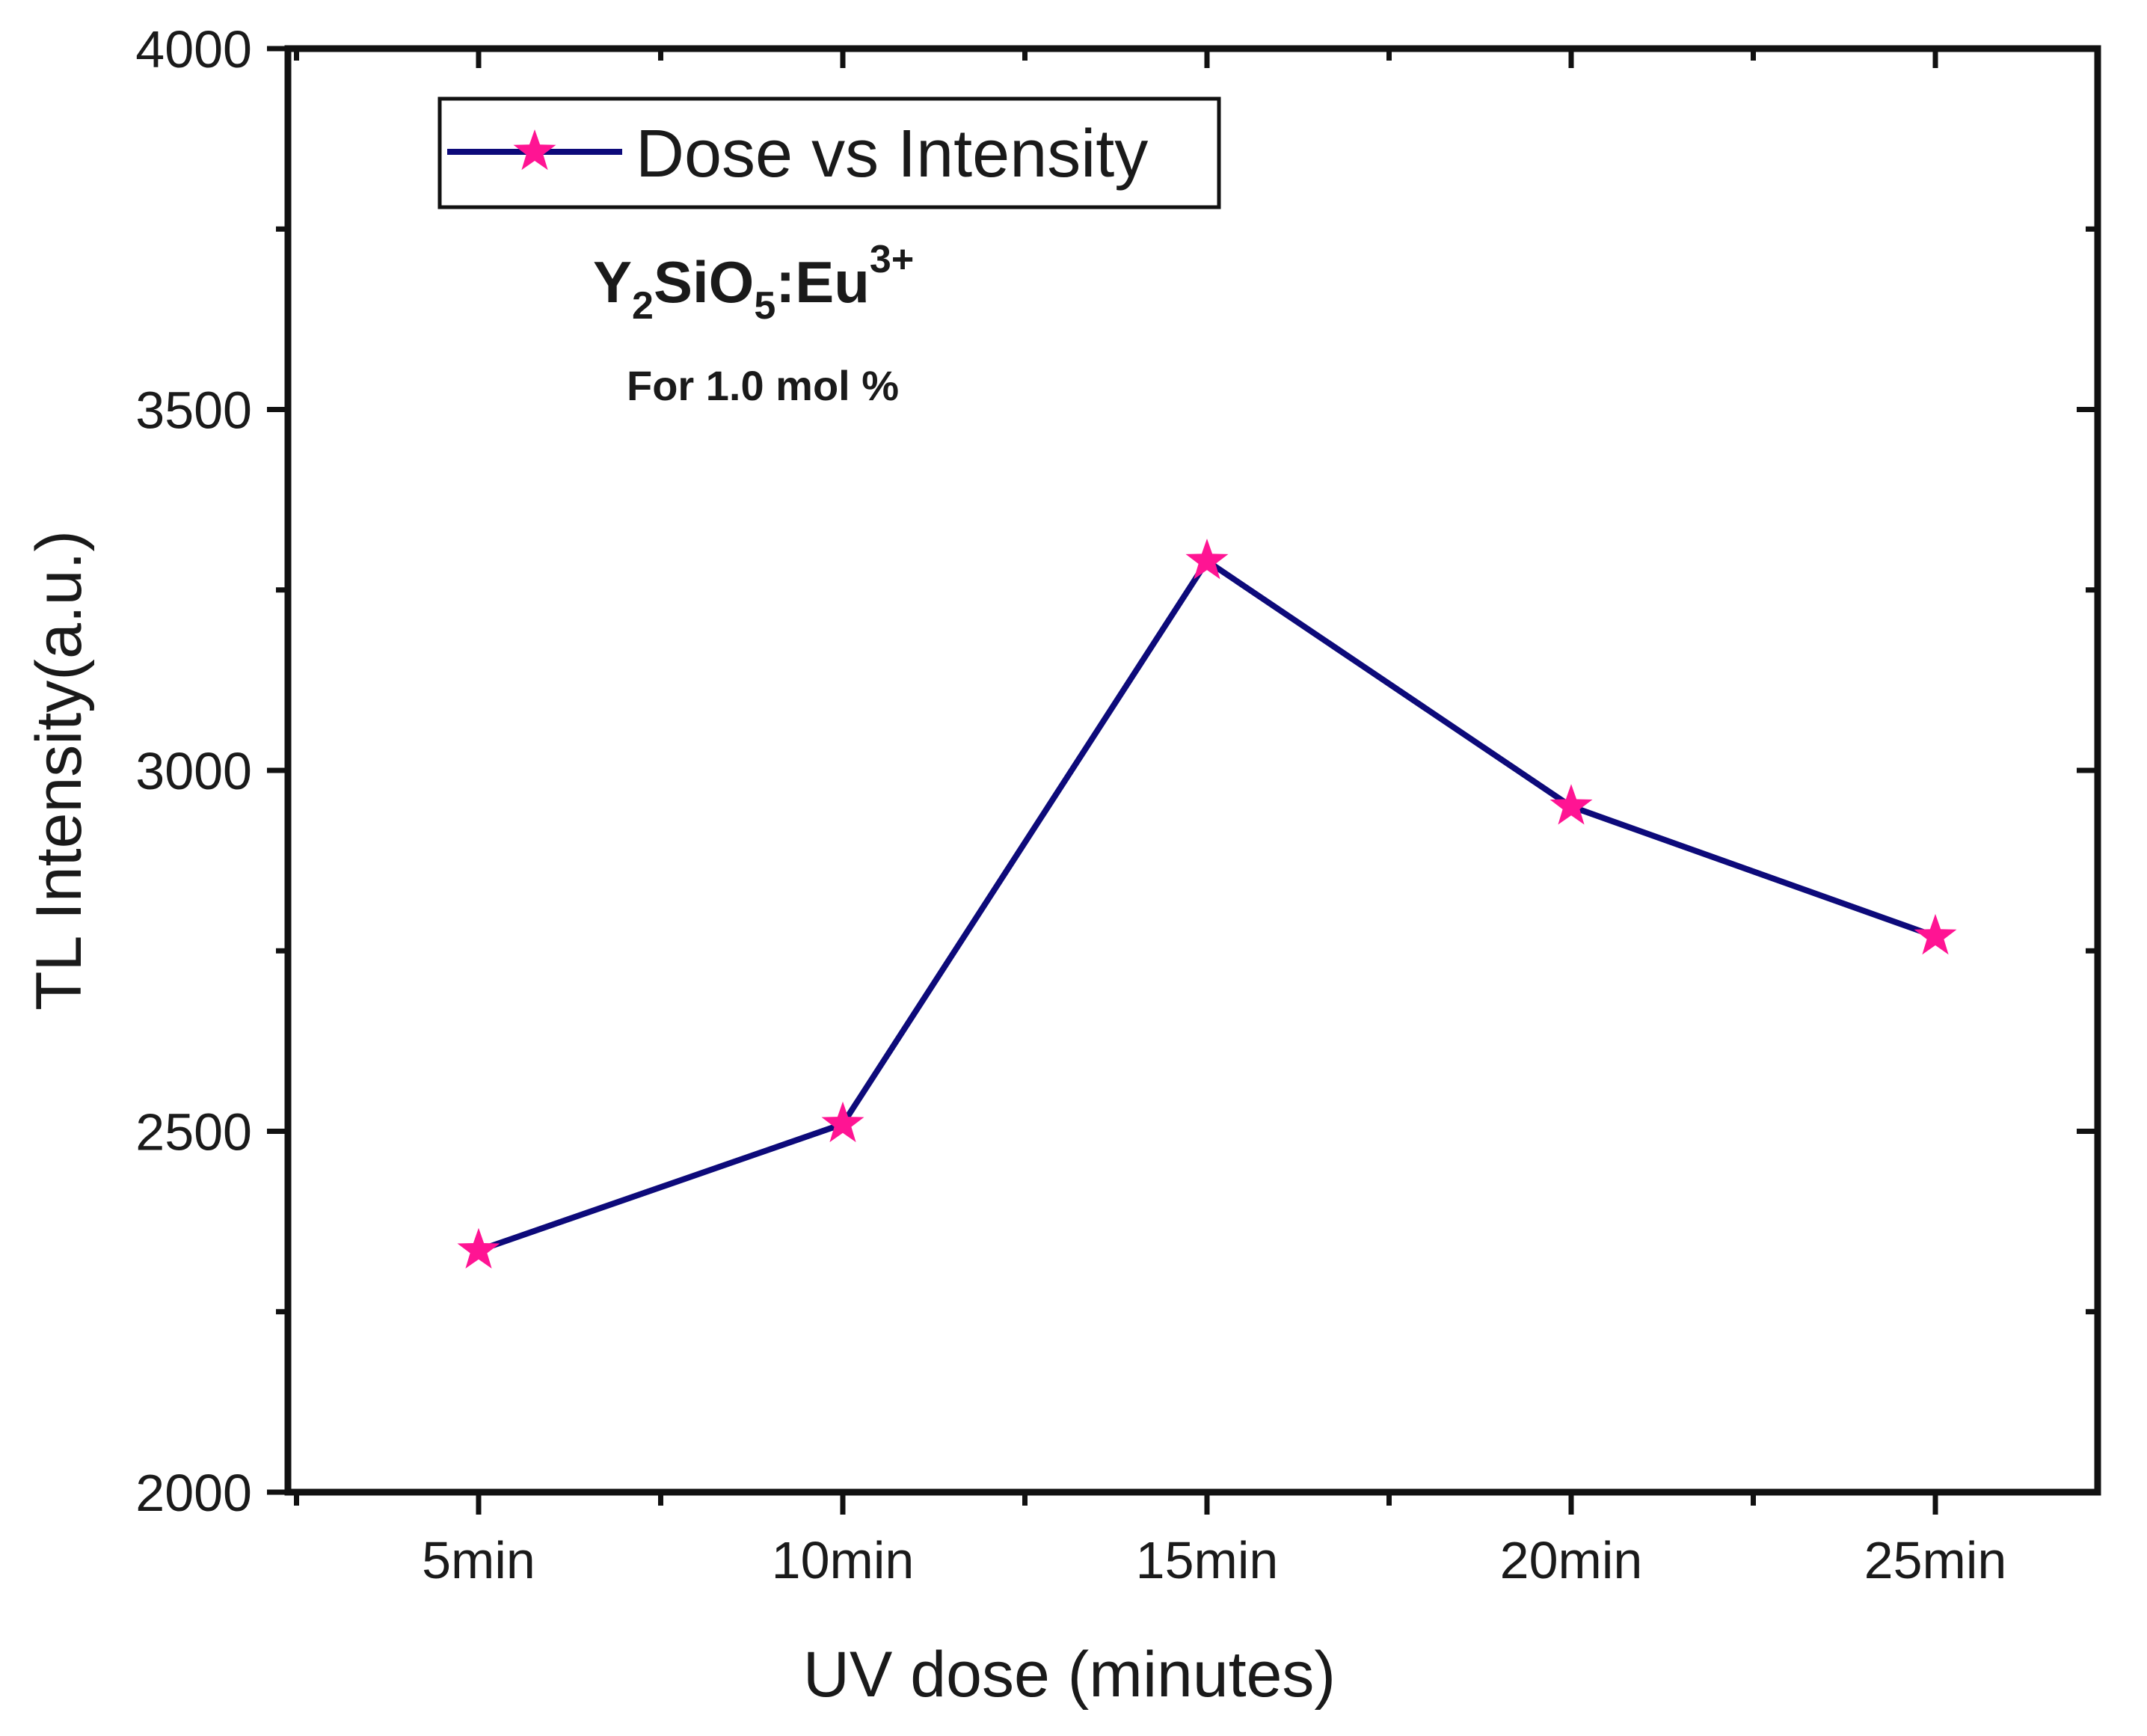 This screenshot has height=1736, width=2147. Describe the element at coordinates (1207, 1560) in the screenshot. I see `x-tick-label: 15min` at that location.